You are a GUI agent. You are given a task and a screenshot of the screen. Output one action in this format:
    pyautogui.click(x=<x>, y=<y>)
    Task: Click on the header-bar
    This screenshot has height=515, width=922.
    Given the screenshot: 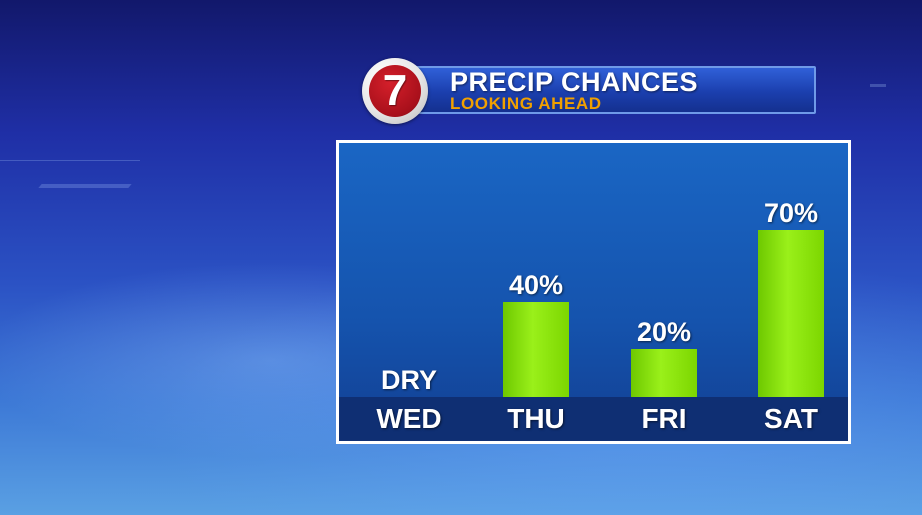 What is the action you would take?
    pyautogui.click(x=609, y=90)
    